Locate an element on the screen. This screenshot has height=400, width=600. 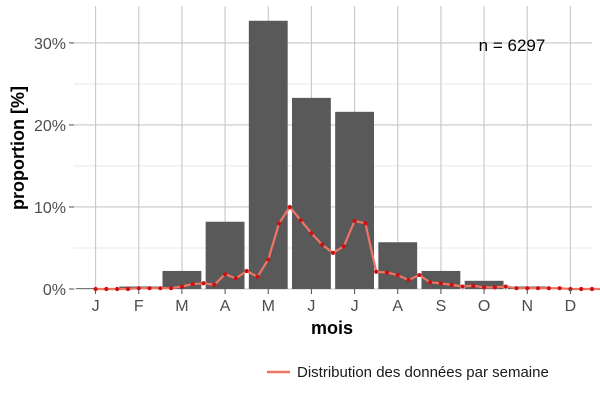
legend: Distribution des données par semaine is located at coordinates (408, 372).